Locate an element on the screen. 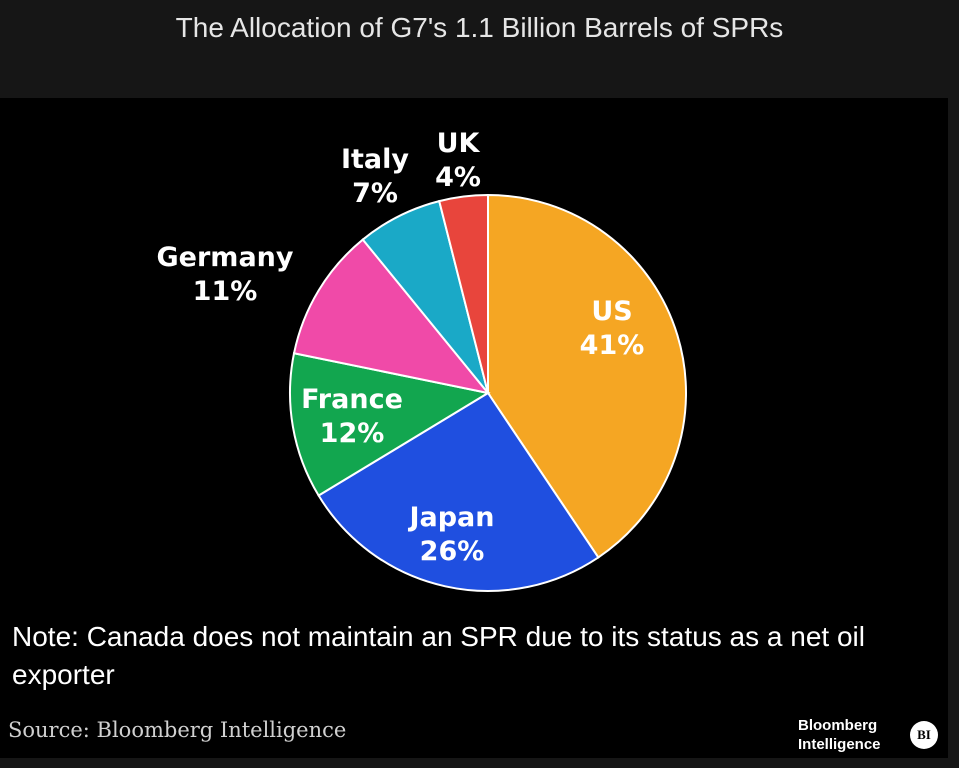 This screenshot has width=959, height=768. brand-line-1: Bloomberg is located at coordinates (838, 725).